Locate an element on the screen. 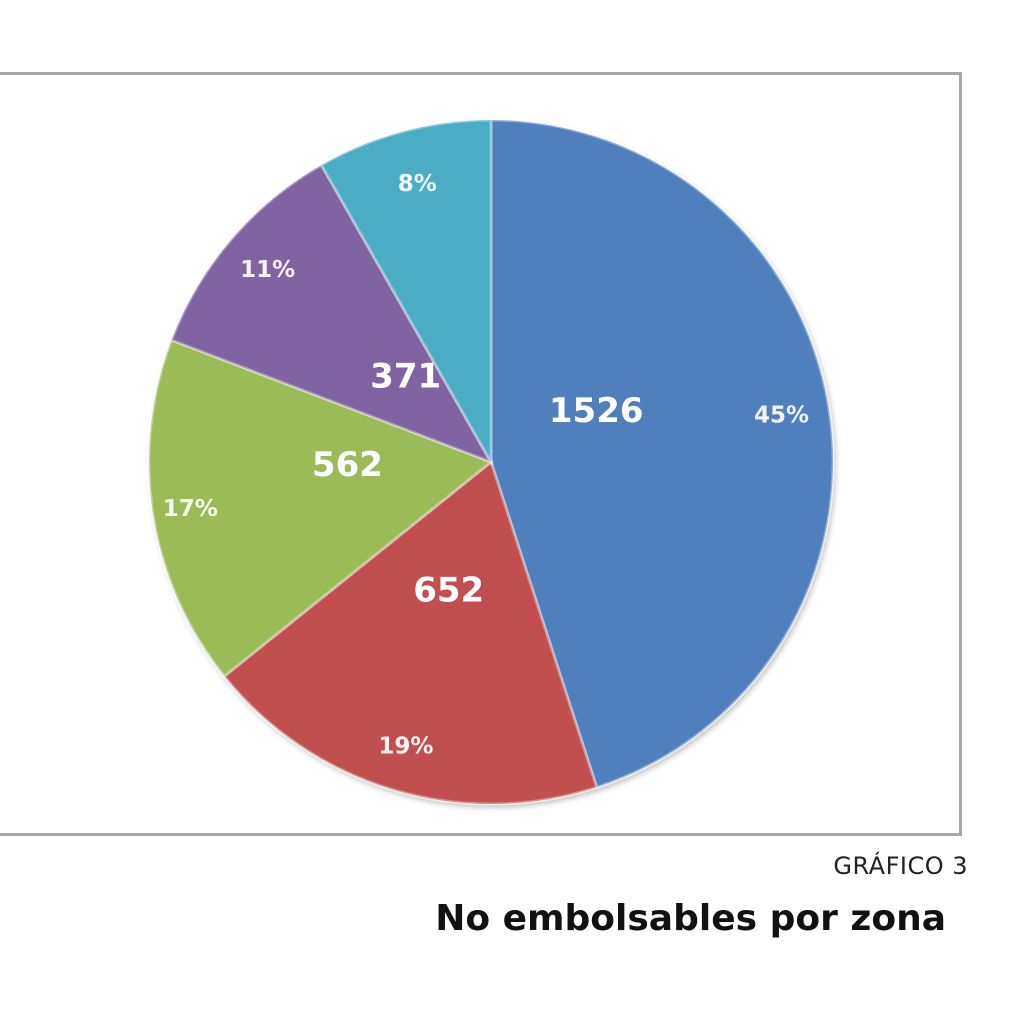 The image size is (1024, 1024). slice-percent-label: 11% is located at coordinates (267, 270).